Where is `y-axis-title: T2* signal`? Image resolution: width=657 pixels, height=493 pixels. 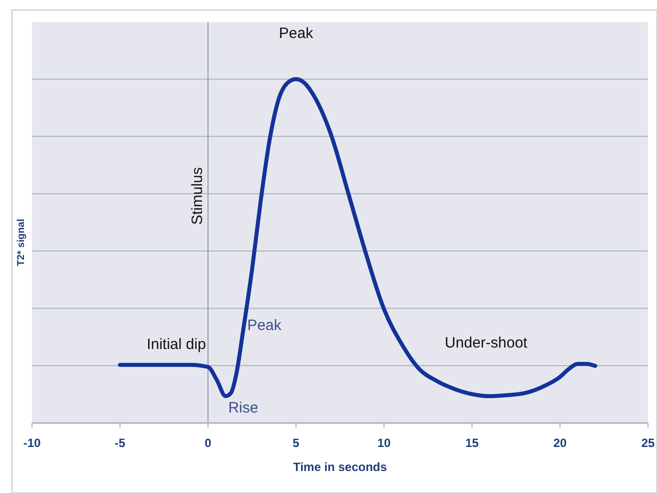 y-axis-title: T2* signal is located at coordinates (21, 242).